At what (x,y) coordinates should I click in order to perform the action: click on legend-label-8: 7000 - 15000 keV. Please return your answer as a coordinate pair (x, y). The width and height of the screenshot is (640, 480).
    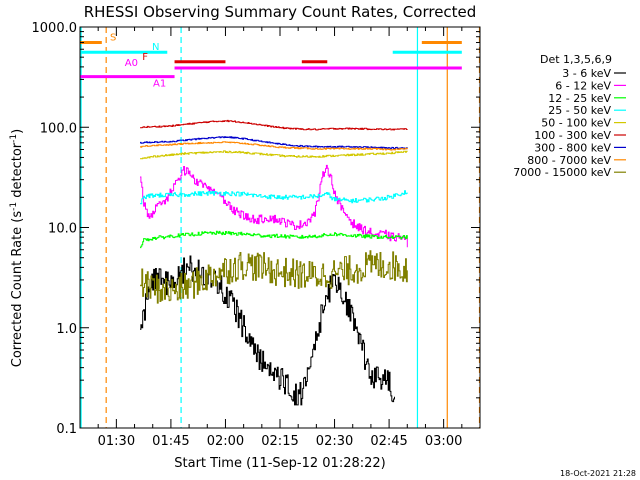
    Looking at the image, I should click on (562, 172).